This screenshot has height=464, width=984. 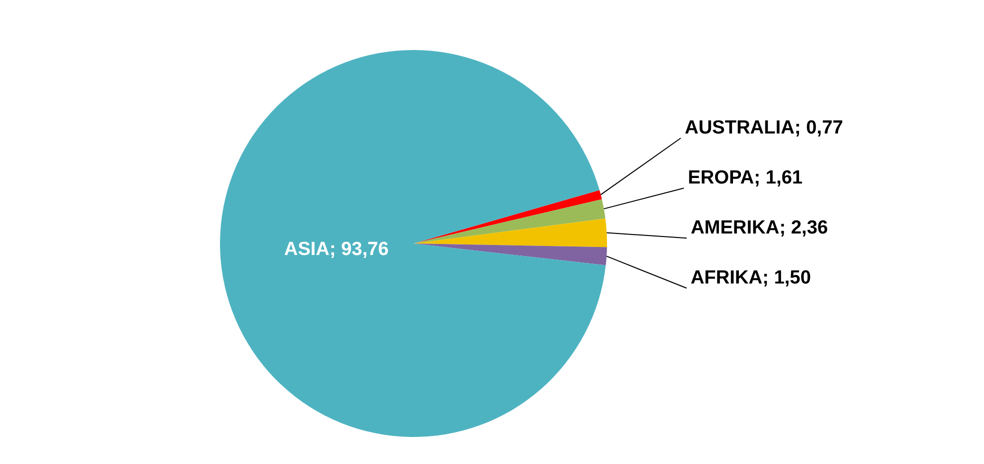 What do you see at coordinates (750, 277) in the screenshot?
I see `slice-label: AFRIKA; 1,50` at bounding box center [750, 277].